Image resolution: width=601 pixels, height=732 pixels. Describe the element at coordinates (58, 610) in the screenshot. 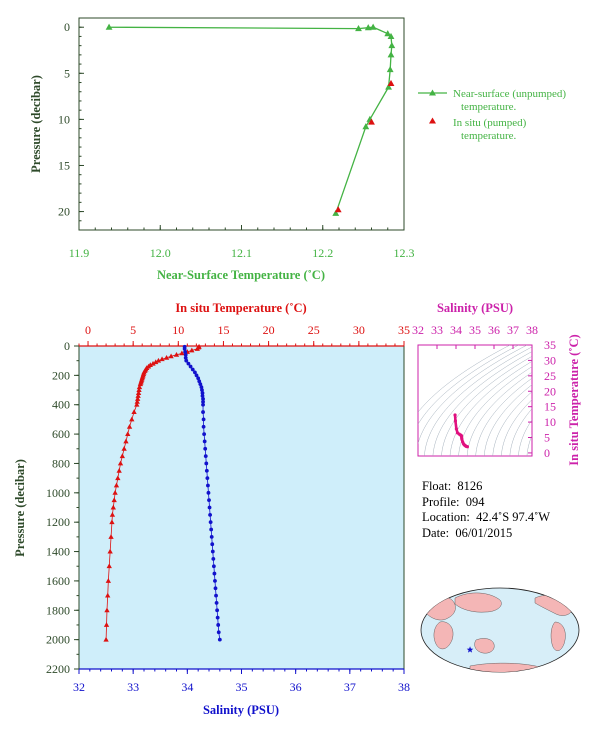

I see `pf-y-tick-label: 1800` at that location.